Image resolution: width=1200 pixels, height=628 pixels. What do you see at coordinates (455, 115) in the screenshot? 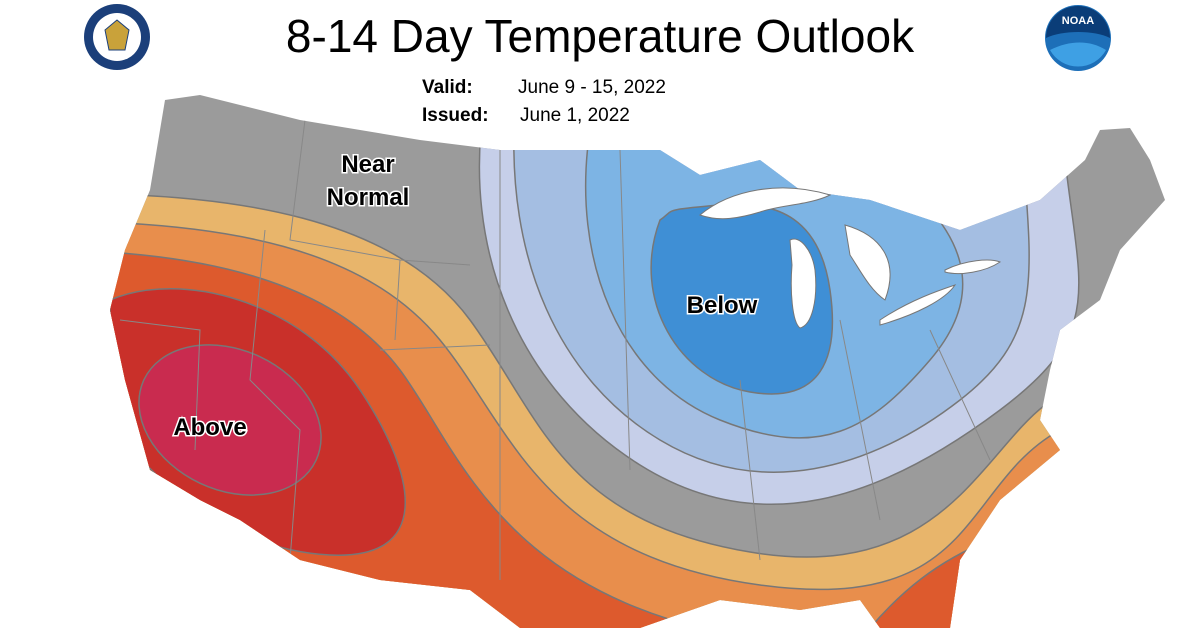
I see `issued-label: Issued:` at bounding box center [455, 115].